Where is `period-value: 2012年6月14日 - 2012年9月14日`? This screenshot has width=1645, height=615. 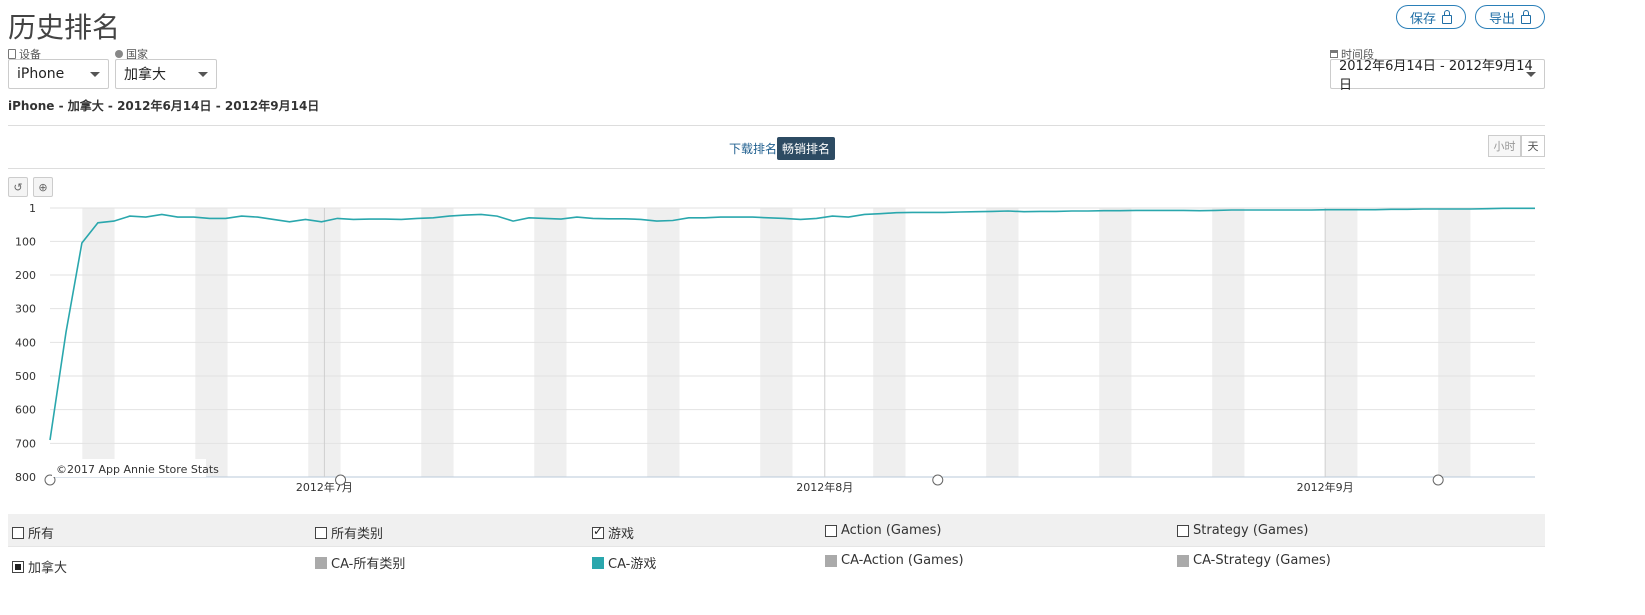 period-value: 2012年6月14日 - 2012年9月14日 is located at coordinates (1436, 76).